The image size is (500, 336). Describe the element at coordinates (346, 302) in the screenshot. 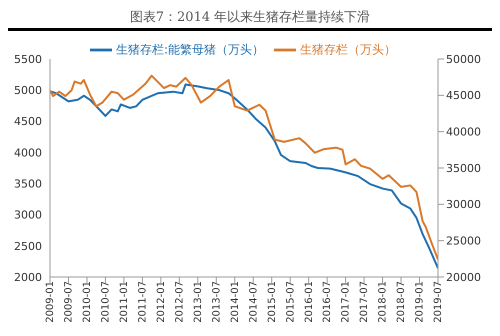

I see `x-tick-label: 2017-01` at that location.